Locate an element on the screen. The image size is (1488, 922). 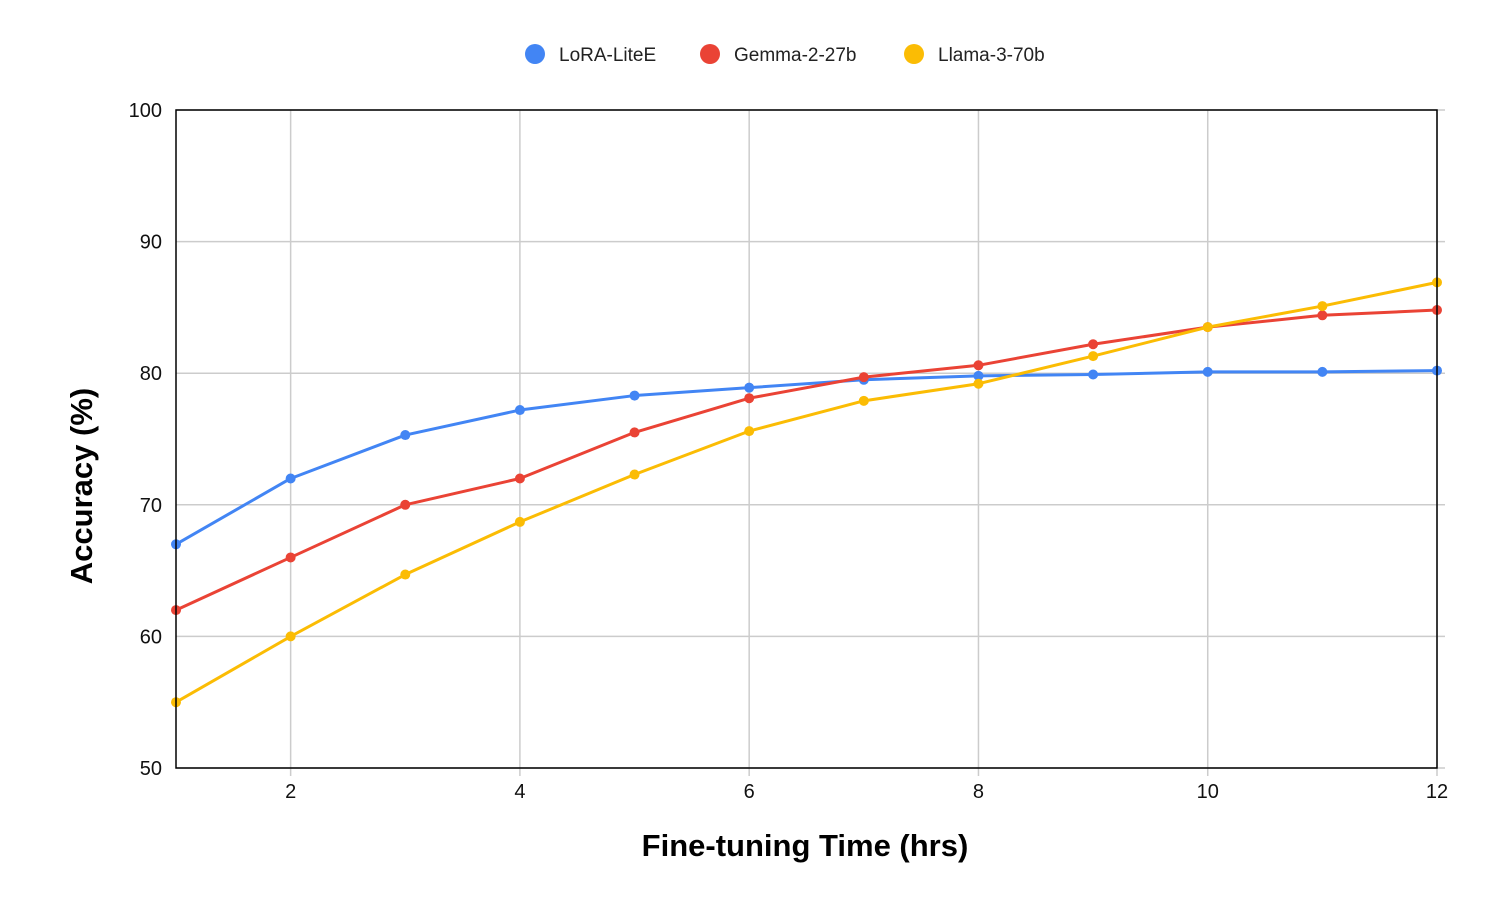
legend-item-gemma-2-27b: Gemma-2-27b is located at coordinates (778, 55).